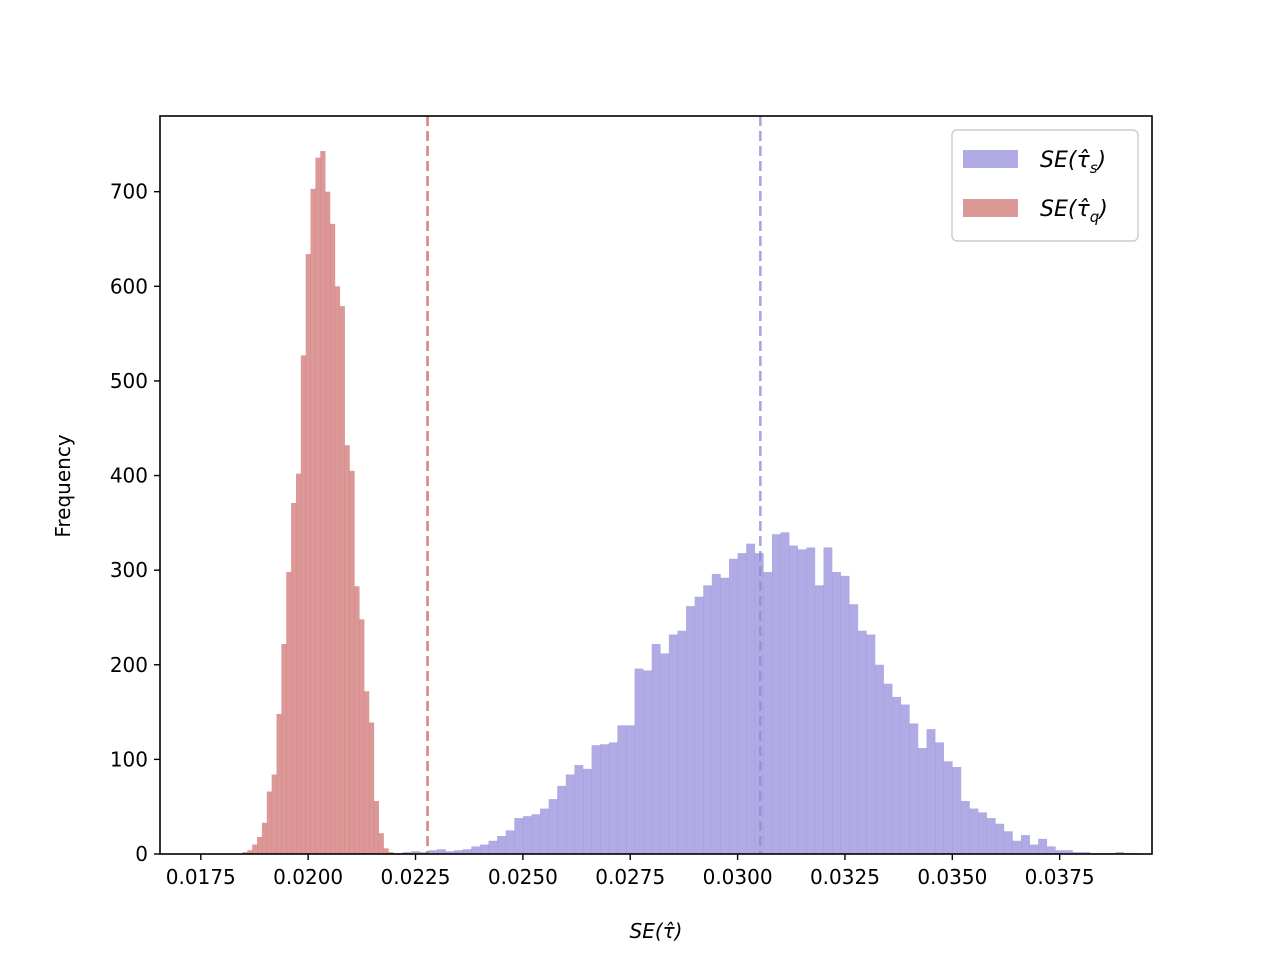 The height and width of the screenshot is (960, 1280). What do you see at coordinates (129, 665) in the screenshot?
I see `y-tick-label: 200` at bounding box center [129, 665].